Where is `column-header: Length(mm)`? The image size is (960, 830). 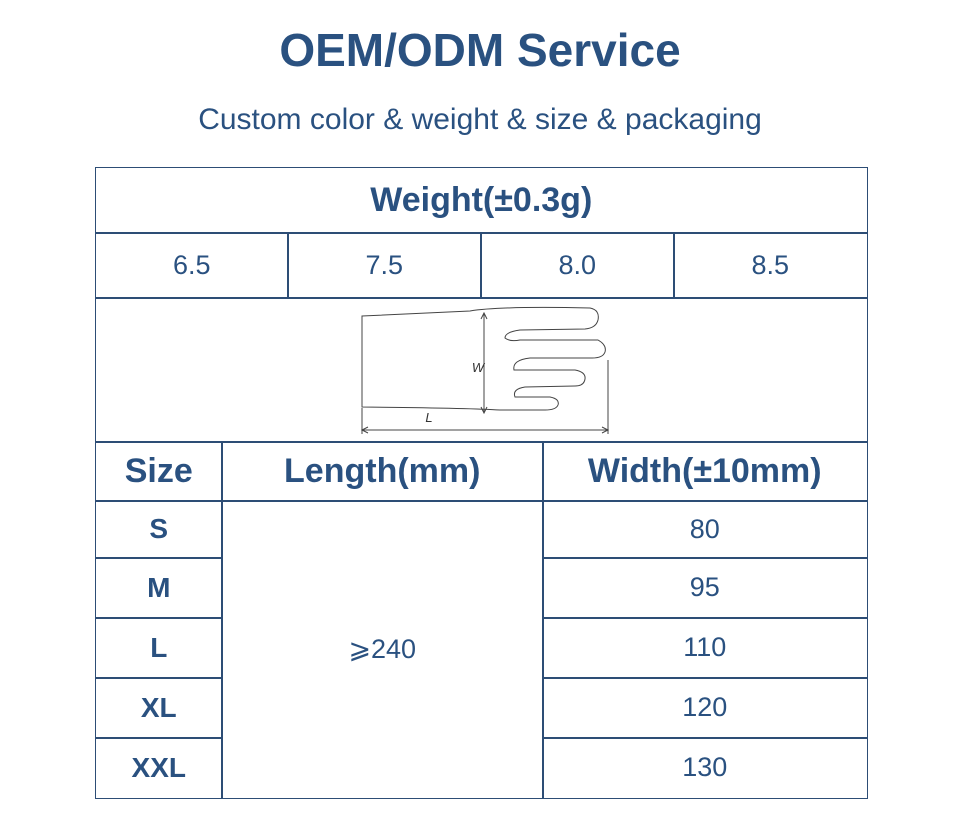 column-header: Length(mm) is located at coordinates (382, 471).